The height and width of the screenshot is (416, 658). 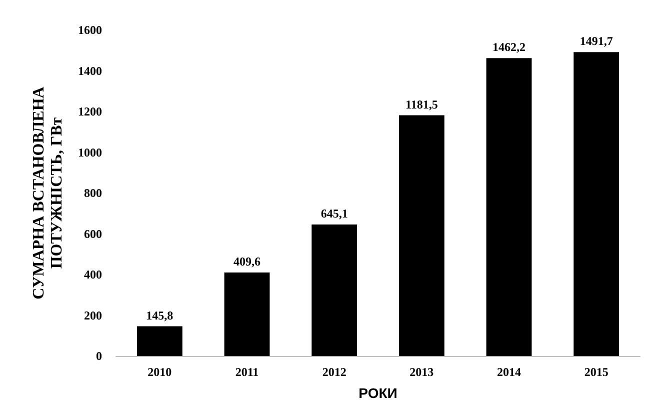 I want to click on y-tick-label: 800, so click(x=93, y=193).